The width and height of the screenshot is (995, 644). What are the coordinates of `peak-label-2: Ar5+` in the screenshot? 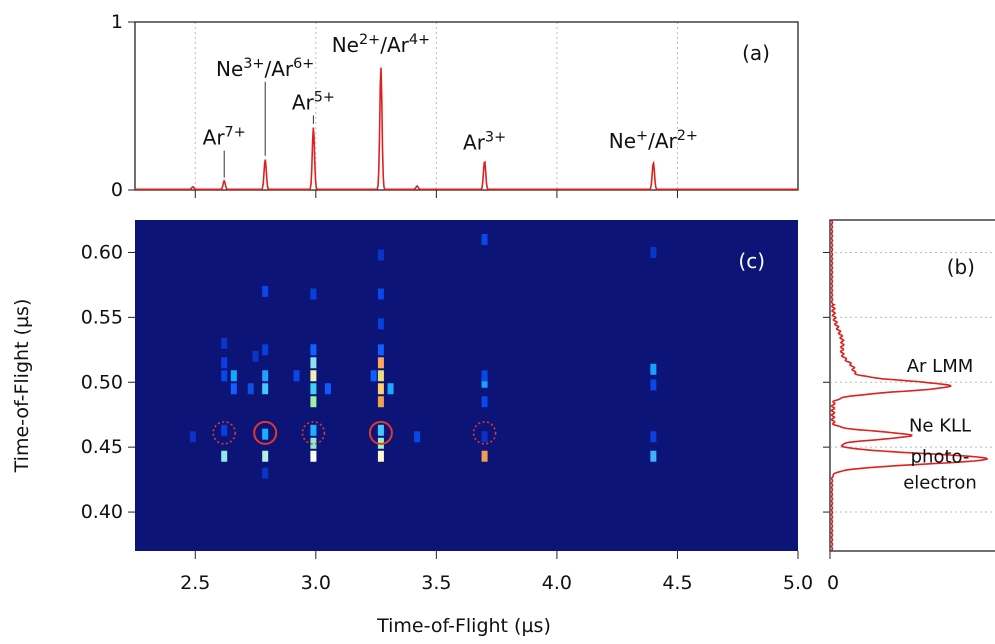 It's located at (313, 101).